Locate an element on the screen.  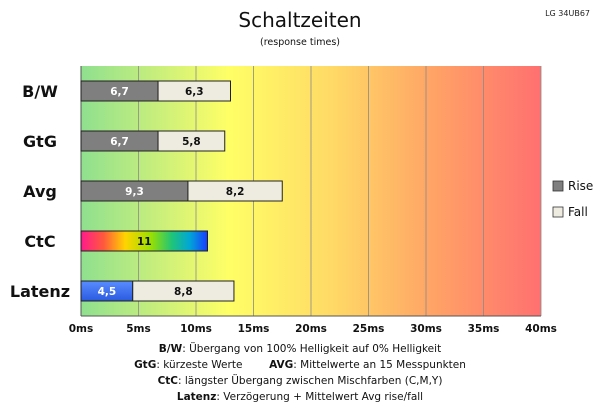
bar-fall-value-label: 8,8 is located at coordinates (183, 292).